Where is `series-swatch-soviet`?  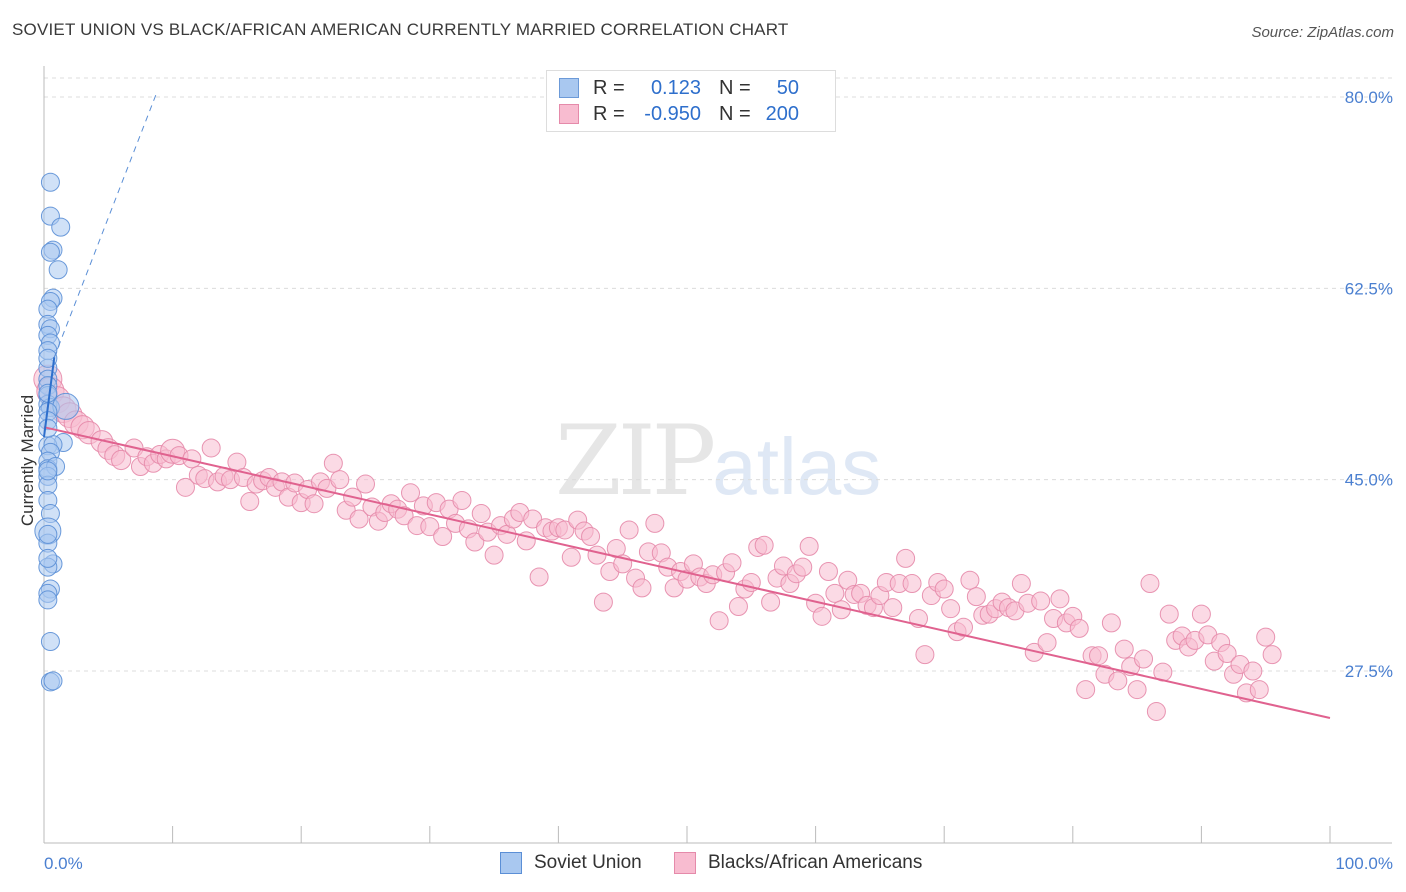 series-swatch-soviet is located at coordinates (511, 863).